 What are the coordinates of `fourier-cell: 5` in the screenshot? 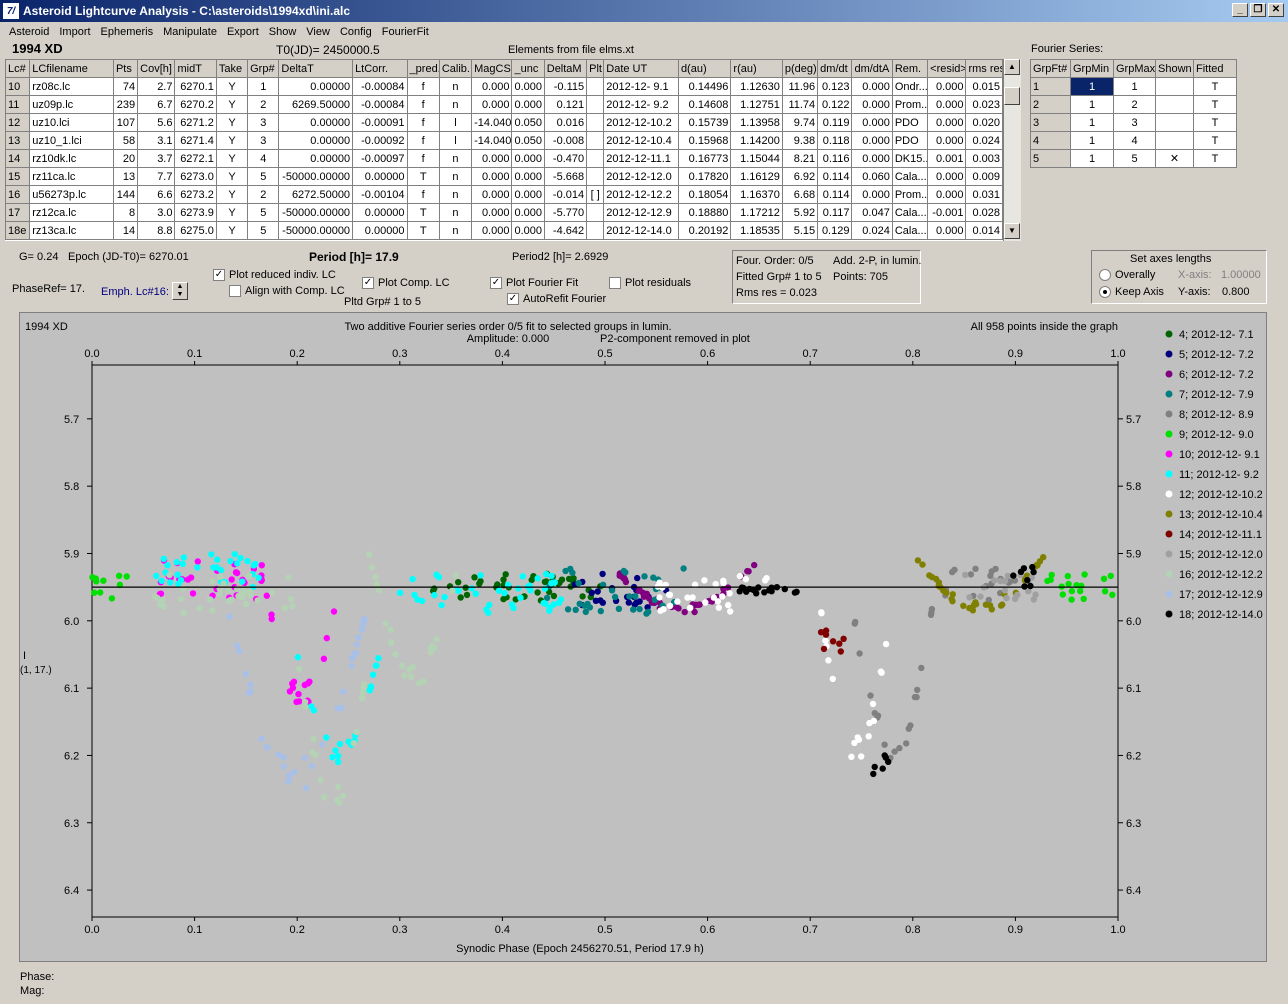 It's located at (1050, 158).